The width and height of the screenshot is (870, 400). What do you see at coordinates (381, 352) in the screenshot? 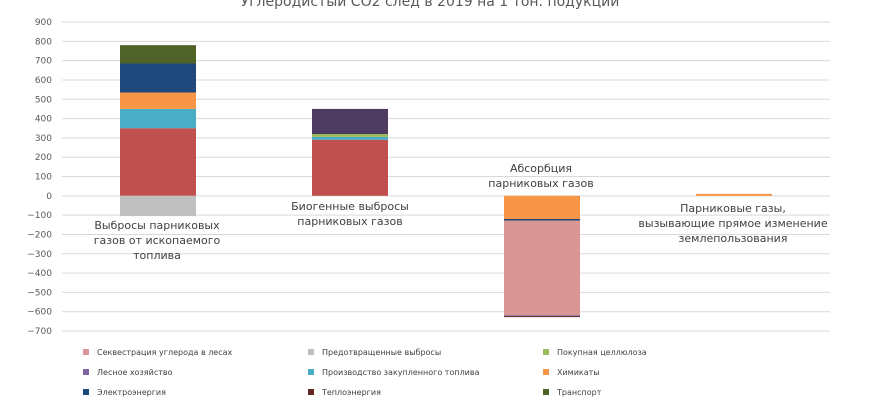
I see `legend-label: Предотвращенные выбросы` at bounding box center [381, 352].